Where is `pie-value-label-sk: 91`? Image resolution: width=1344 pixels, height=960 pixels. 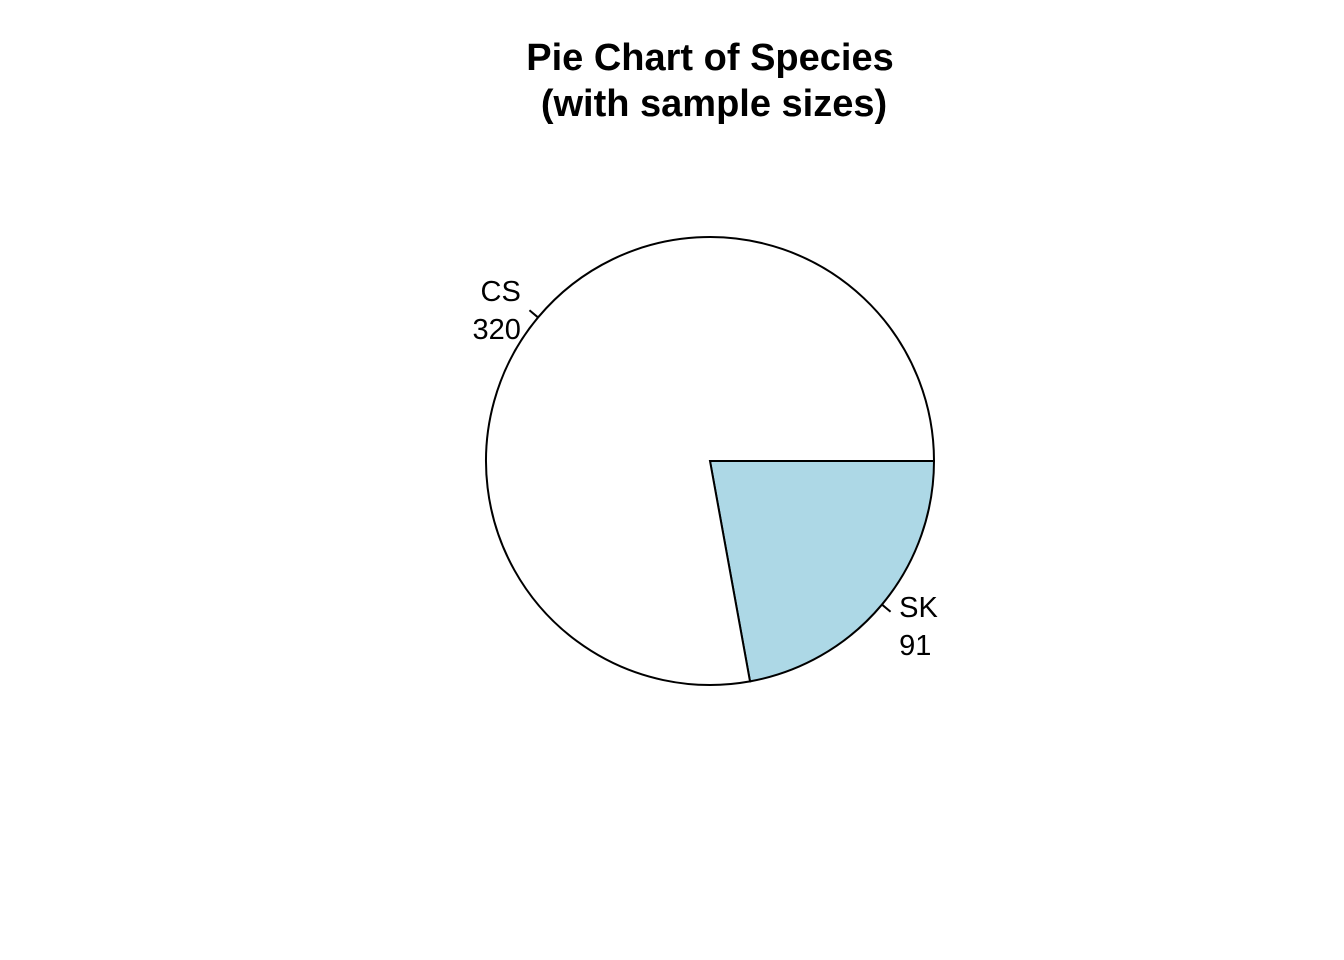
pie-value-label-sk: 91 is located at coordinates (915, 646).